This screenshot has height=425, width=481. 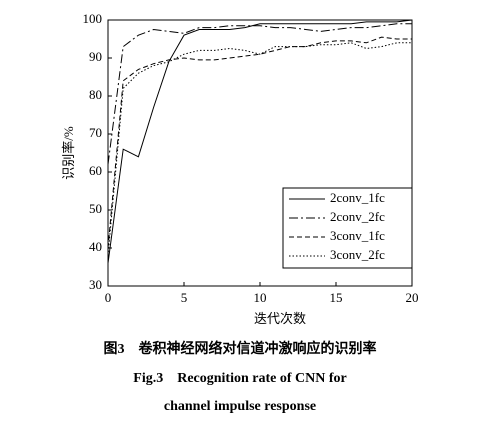 What do you see at coordinates (239, 378) in the screenshot?
I see `caption: Fig.3 Recognition rate of CNN for` at bounding box center [239, 378].